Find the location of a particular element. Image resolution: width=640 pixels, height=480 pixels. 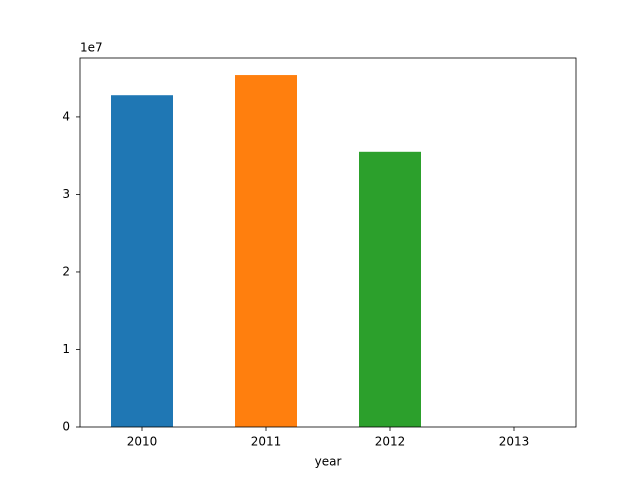

y-tick-label: 1 is located at coordinates (66, 349).